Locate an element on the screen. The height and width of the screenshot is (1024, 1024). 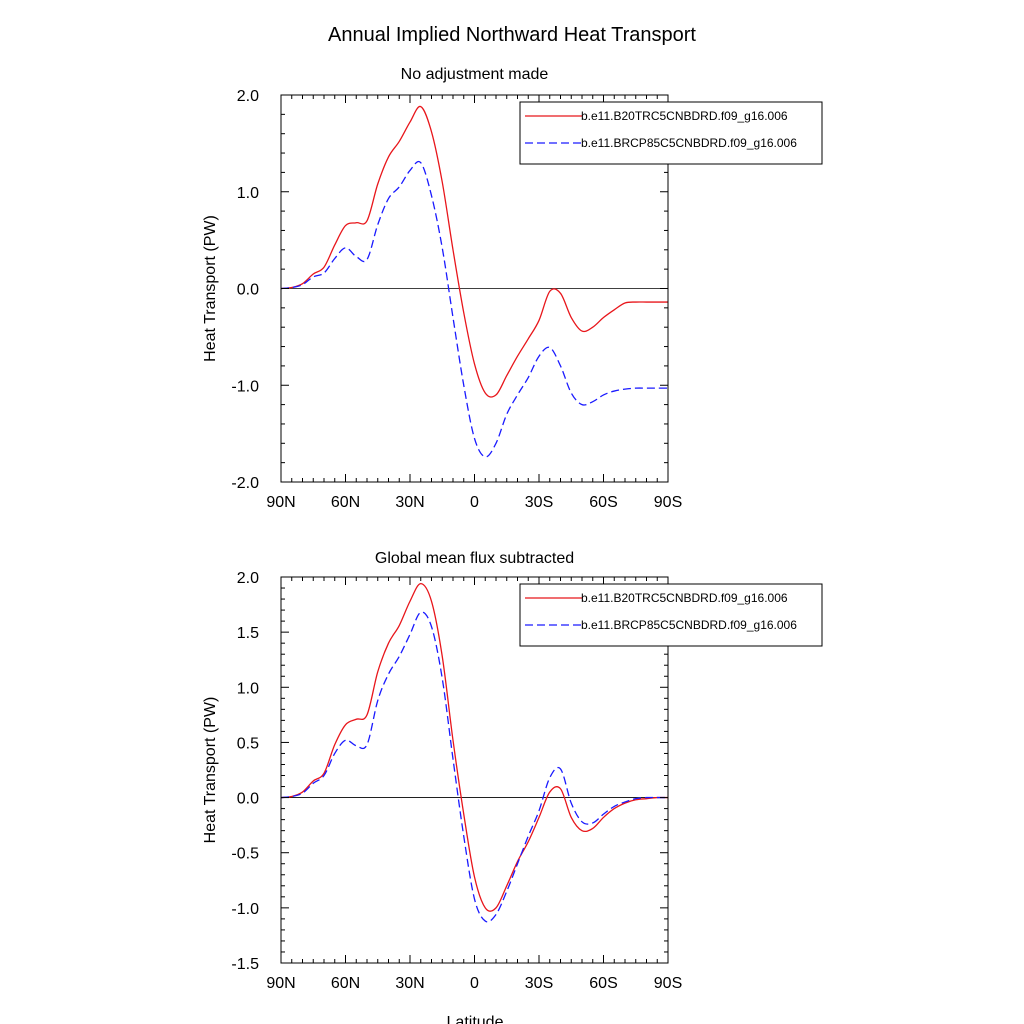
y-tick-label: -1.5 is located at coordinates (245, 964).